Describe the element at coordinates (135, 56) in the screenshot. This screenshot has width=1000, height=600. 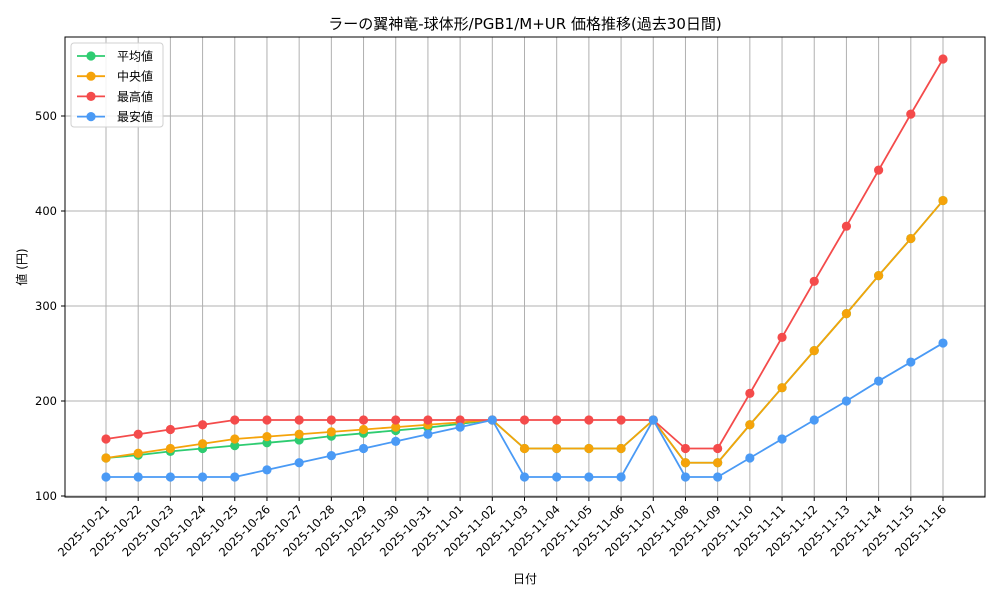
I see `legend-label: 平均値` at that location.